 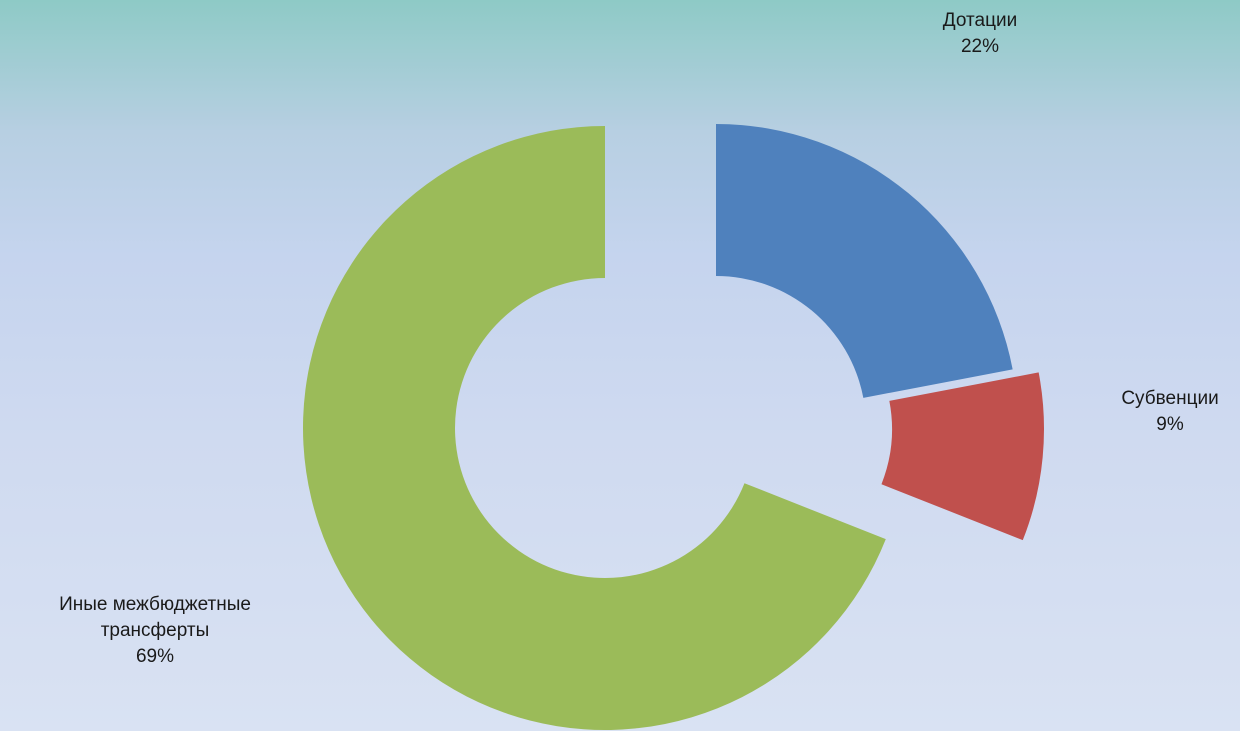 What do you see at coordinates (962, 456) in the screenshot?
I see `slice-subvencii` at bounding box center [962, 456].